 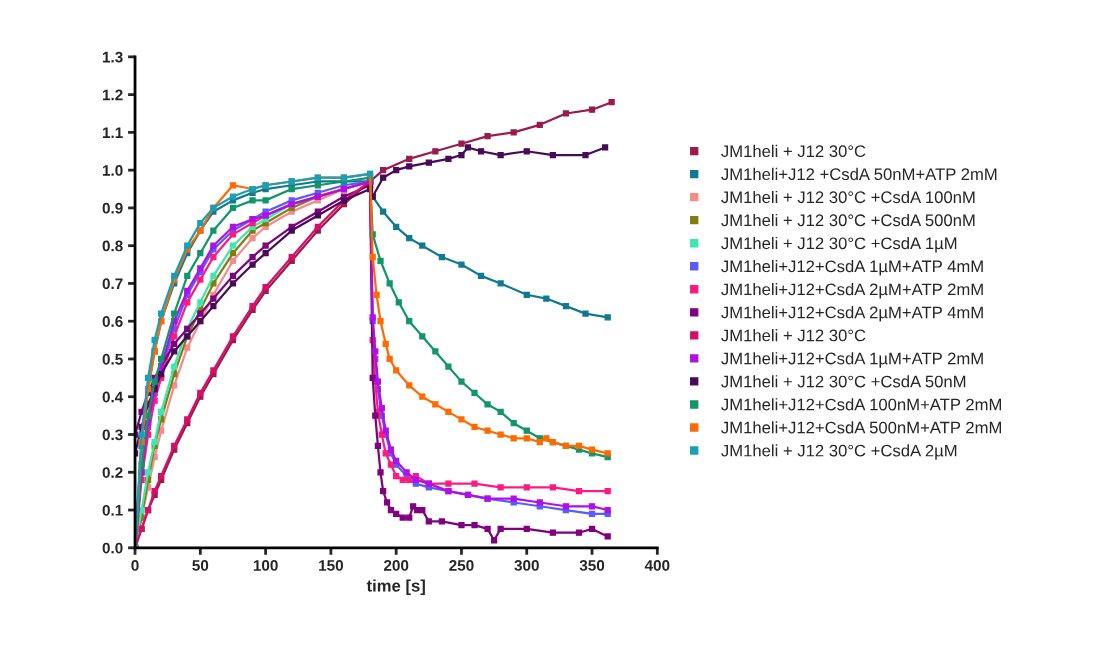 I want to click on y-tick-label: 0.2, so click(x=112, y=472).